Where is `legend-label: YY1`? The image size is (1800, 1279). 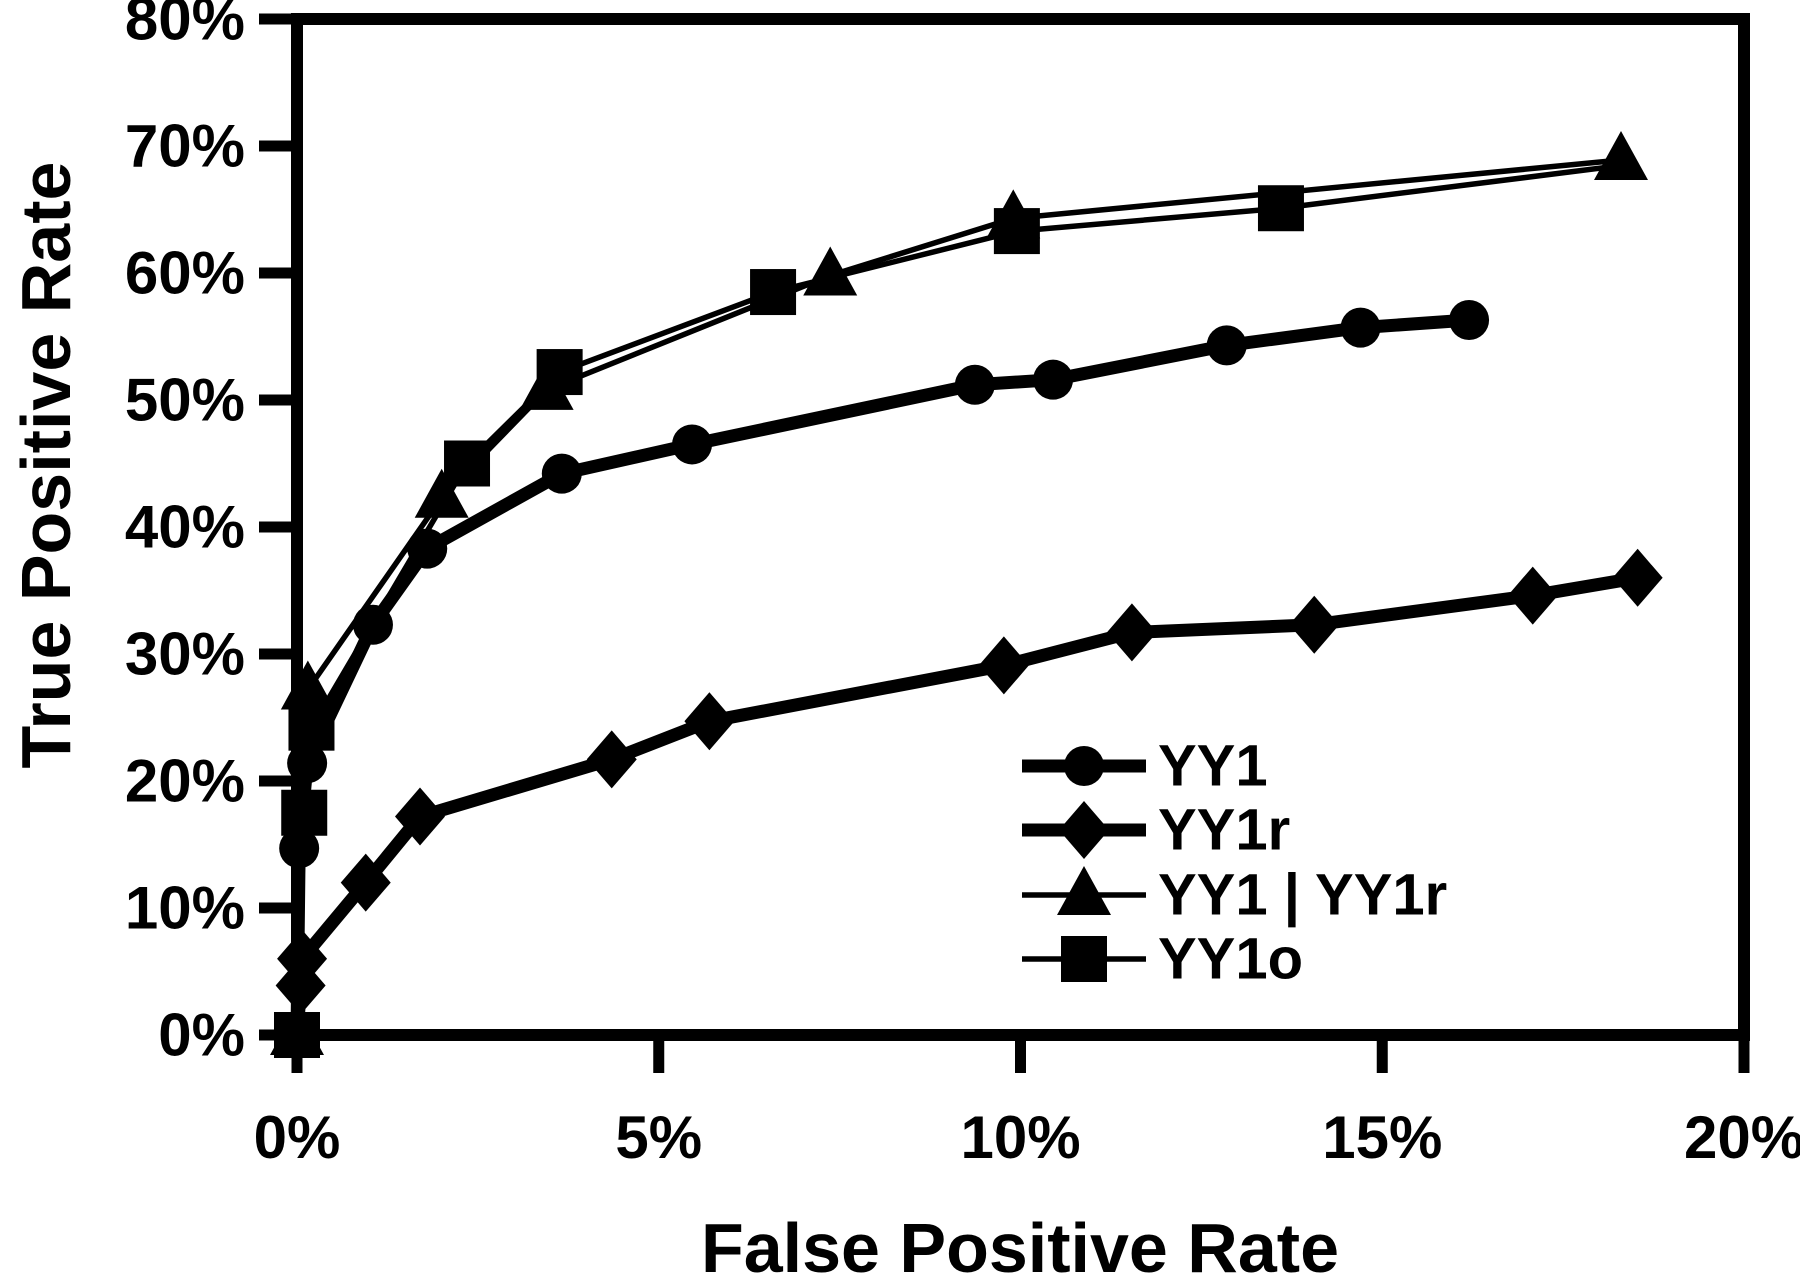 legend-label: YY1 is located at coordinates (1213, 766).